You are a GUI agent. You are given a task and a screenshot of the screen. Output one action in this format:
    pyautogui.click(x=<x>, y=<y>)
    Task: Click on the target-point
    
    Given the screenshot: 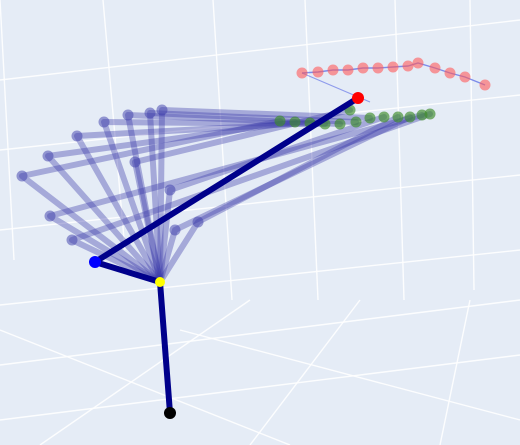 What is the action you would take?
    pyautogui.click(x=358, y=98)
    